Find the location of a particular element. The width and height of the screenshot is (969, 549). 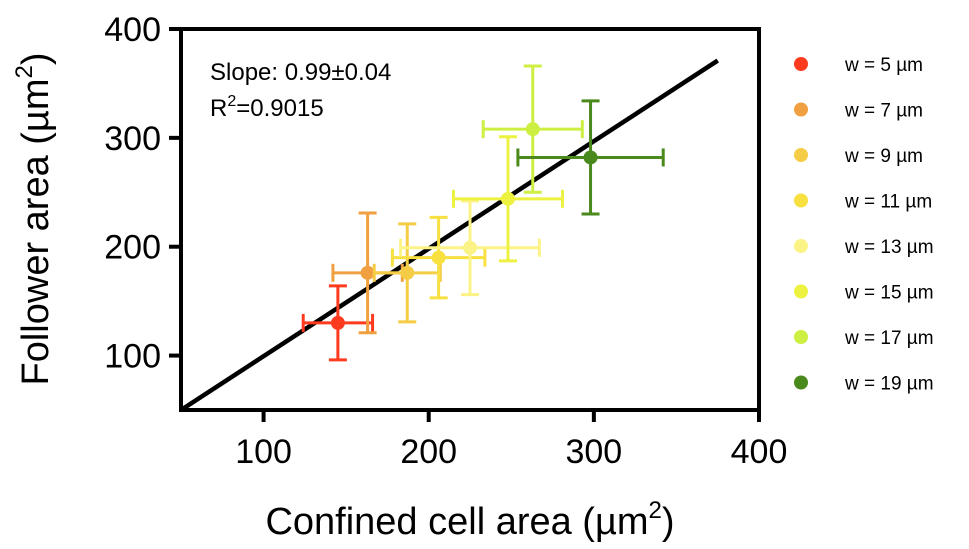

x-tick-label-200: 200 is located at coordinates (428, 452).